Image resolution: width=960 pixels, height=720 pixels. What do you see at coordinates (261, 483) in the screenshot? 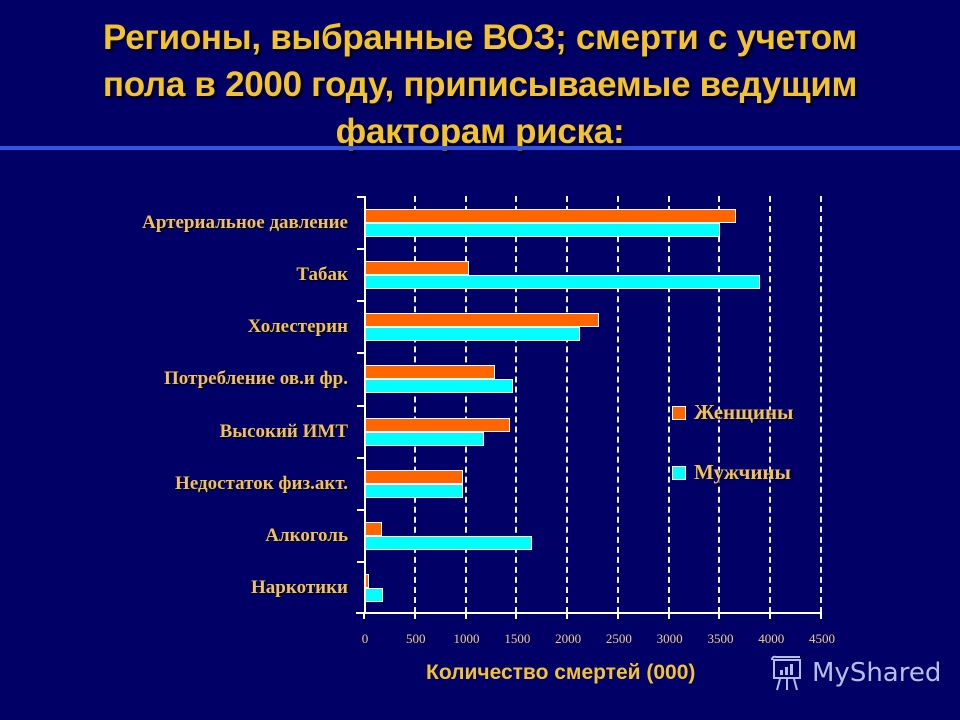
I see `category-label: Недостаток физ.акт.` at bounding box center [261, 483].